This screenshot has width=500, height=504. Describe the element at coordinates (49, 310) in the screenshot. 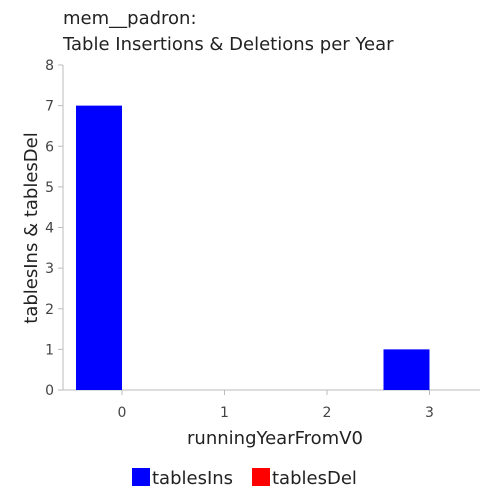

I see `y-tick-label: 2` at that location.